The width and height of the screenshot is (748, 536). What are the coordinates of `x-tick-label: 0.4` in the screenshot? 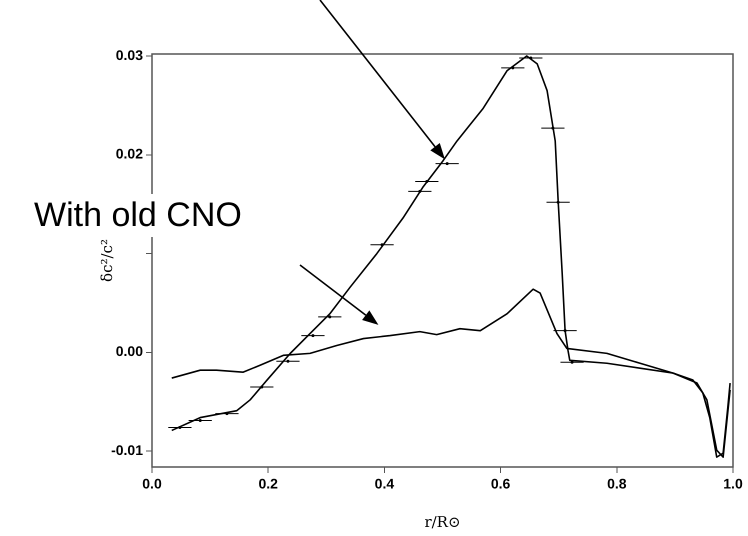 It's located at (384, 483).